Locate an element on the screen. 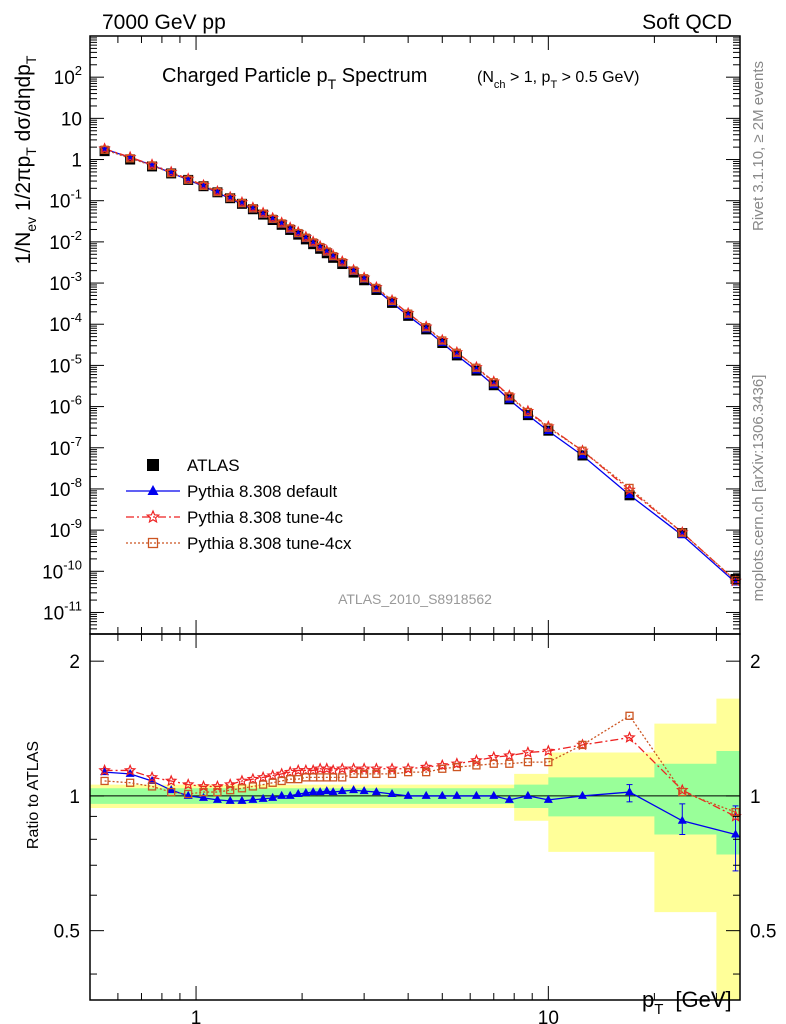  legend-label: Pythia 8.308 default is located at coordinates (262, 491).